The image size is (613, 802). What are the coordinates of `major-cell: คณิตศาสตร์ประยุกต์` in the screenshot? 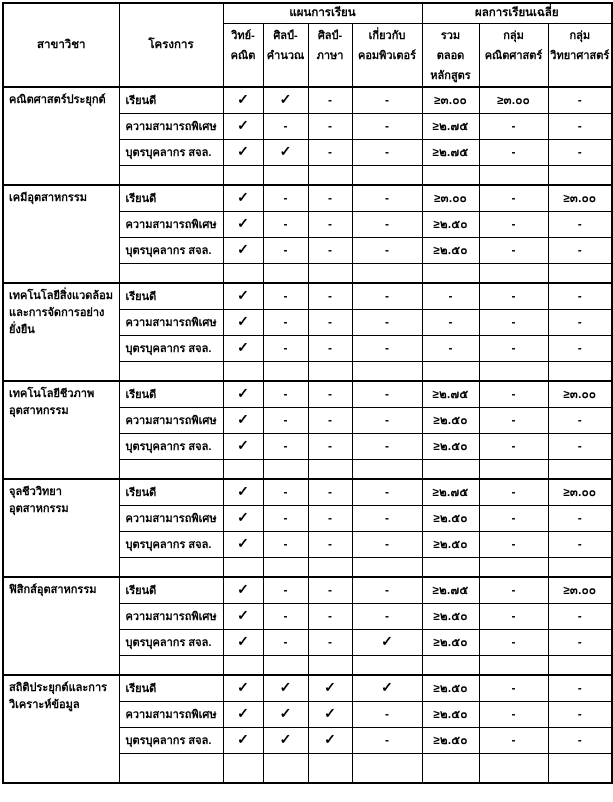 It's located at (61, 136).